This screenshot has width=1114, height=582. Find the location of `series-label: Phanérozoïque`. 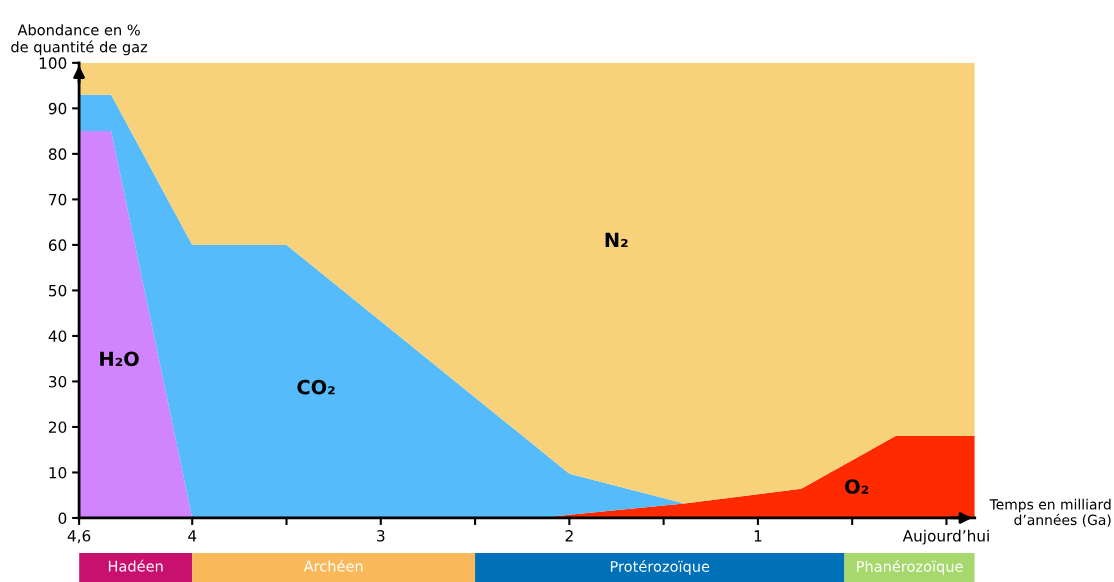

series-label: Phanérozoïque is located at coordinates (910, 567).